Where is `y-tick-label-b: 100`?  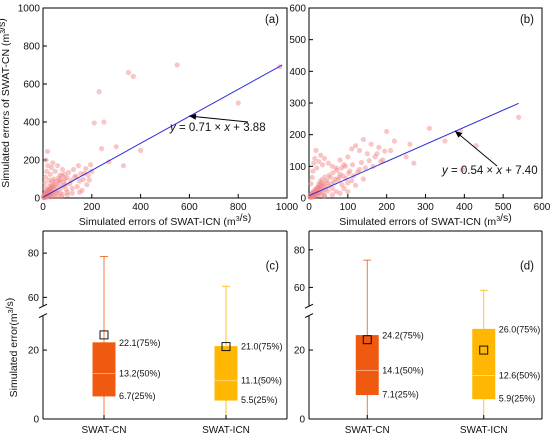 y-tick-label-b: 100 is located at coordinates (297, 167).